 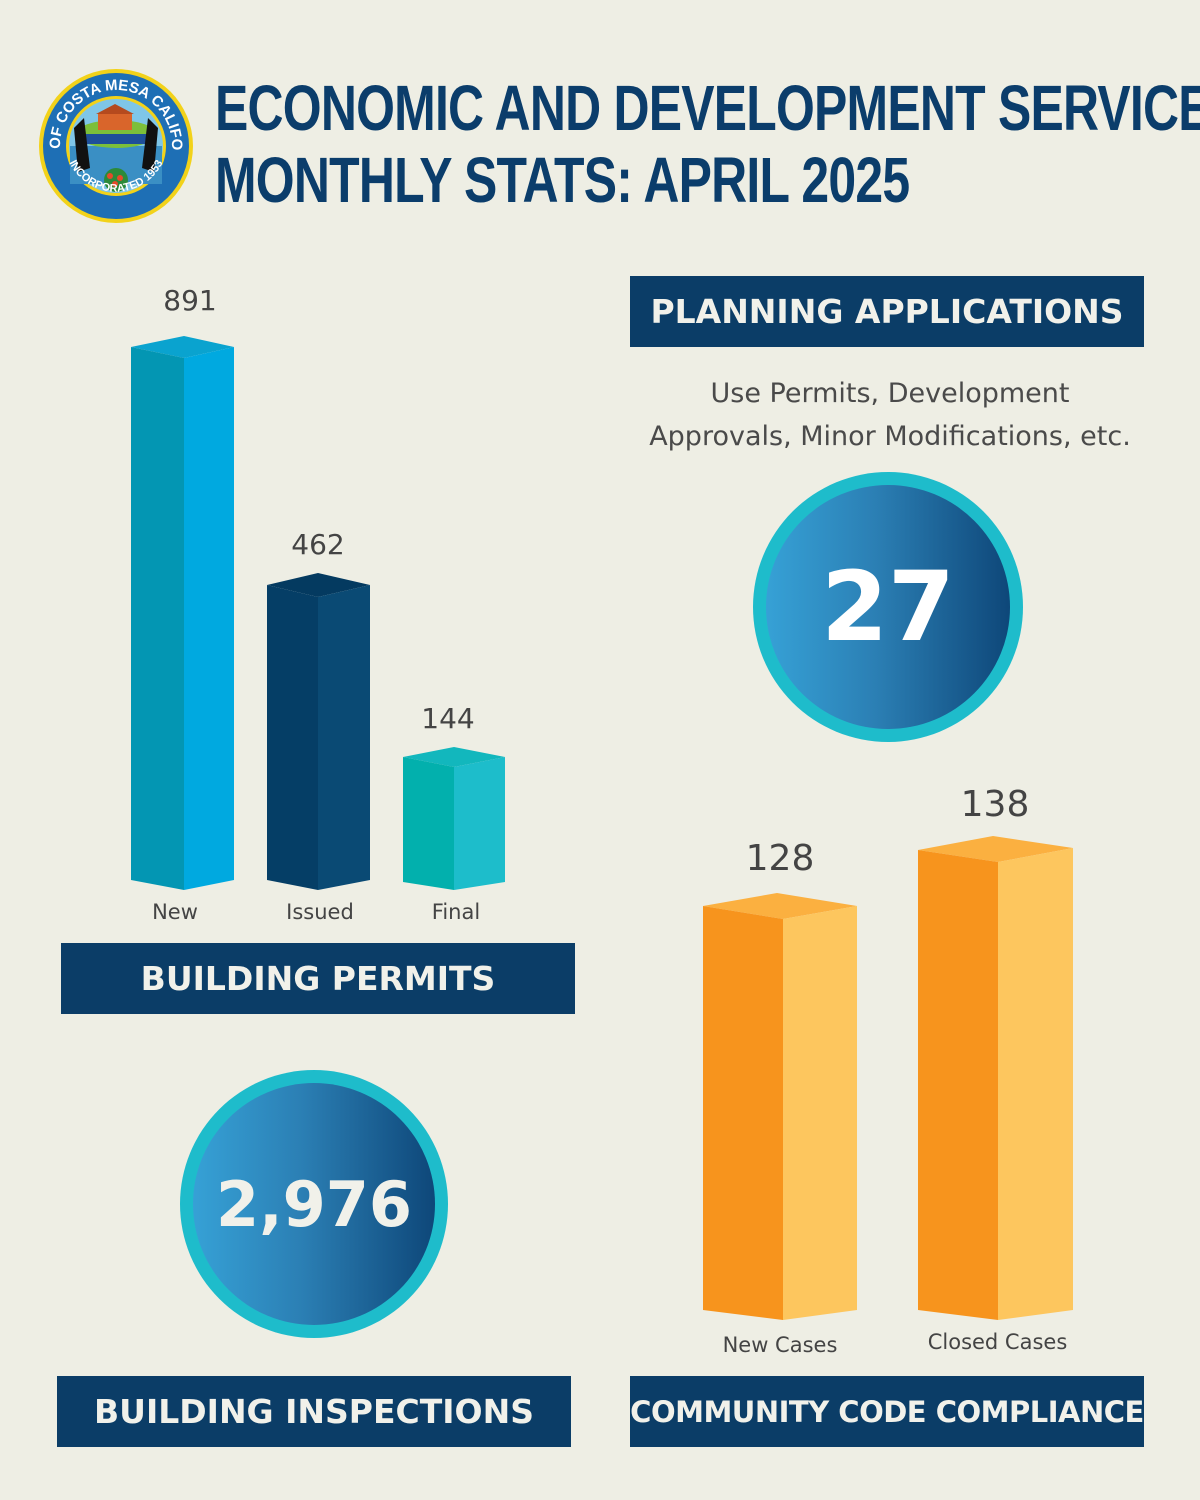 What do you see at coordinates (190, 300) in the screenshot?
I see `bar-value-new: 891` at bounding box center [190, 300].